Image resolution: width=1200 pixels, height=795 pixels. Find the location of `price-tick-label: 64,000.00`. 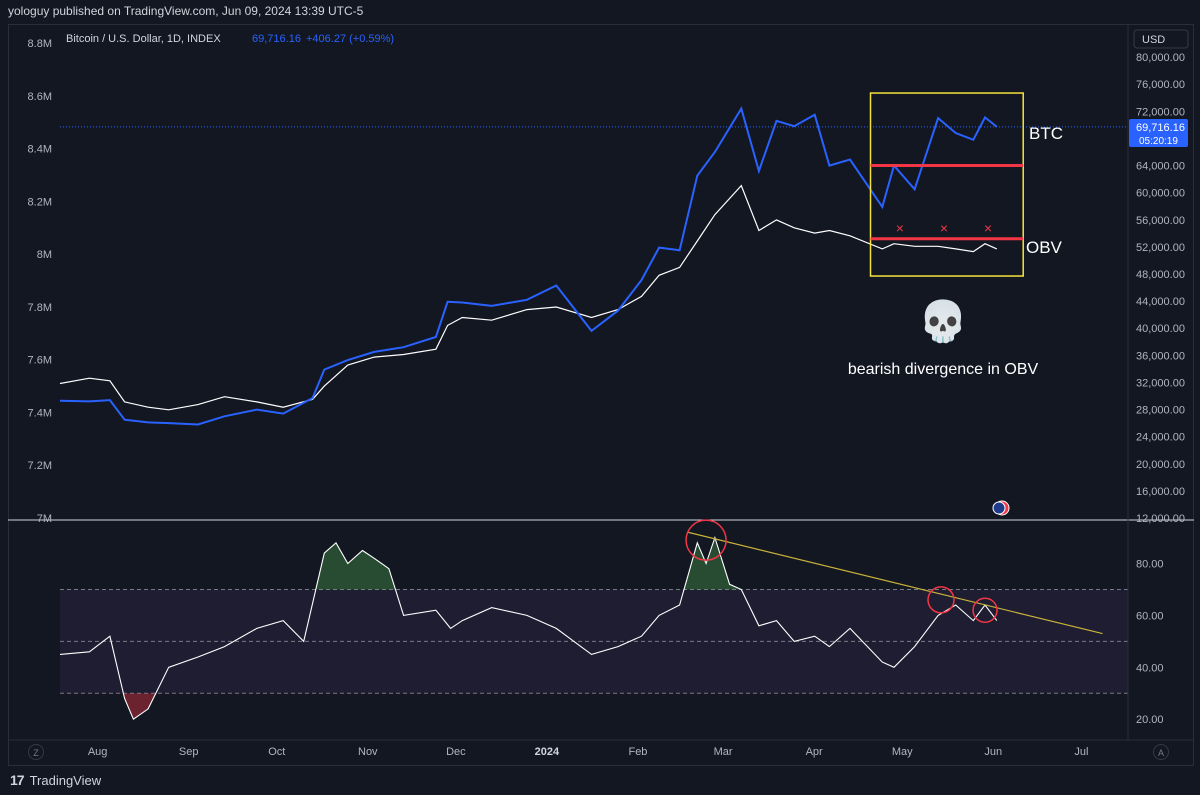

price-tick-label: 64,000.00 is located at coordinates (1160, 167).